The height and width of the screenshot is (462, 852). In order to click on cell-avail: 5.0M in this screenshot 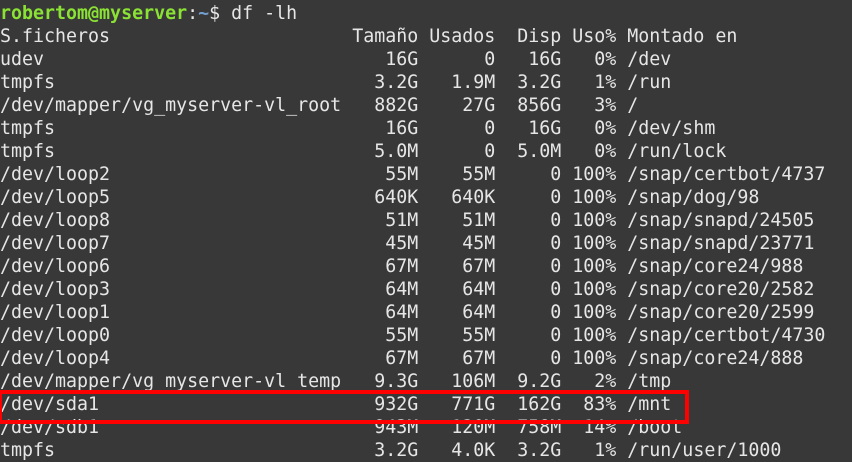, I will do `click(539, 151)`.